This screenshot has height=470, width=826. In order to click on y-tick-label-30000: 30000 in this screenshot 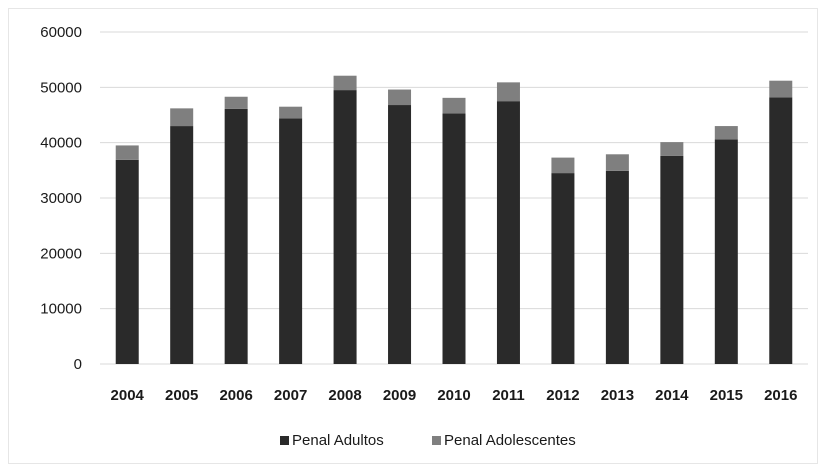, I will do `click(61, 198)`.